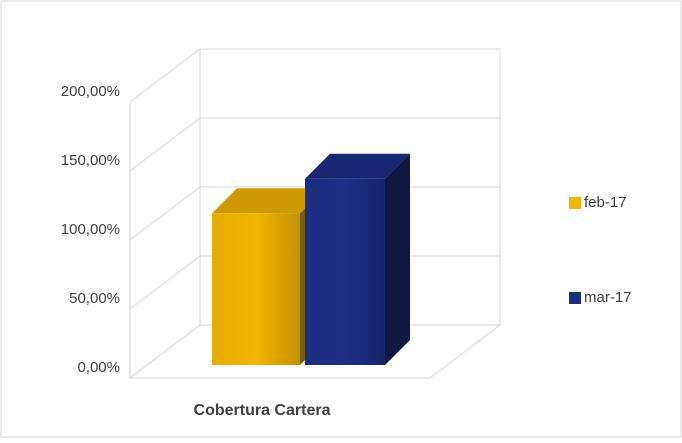  What do you see at coordinates (90, 160) in the screenshot?
I see `y-tick-label: 150,00%` at bounding box center [90, 160].